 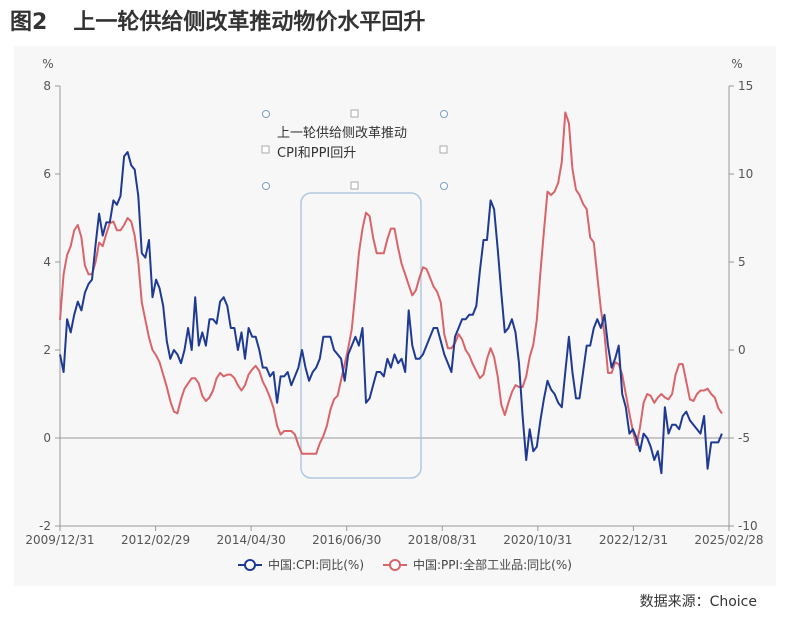 I want to click on x-tick-label: 2016/06/30, so click(x=346, y=540).